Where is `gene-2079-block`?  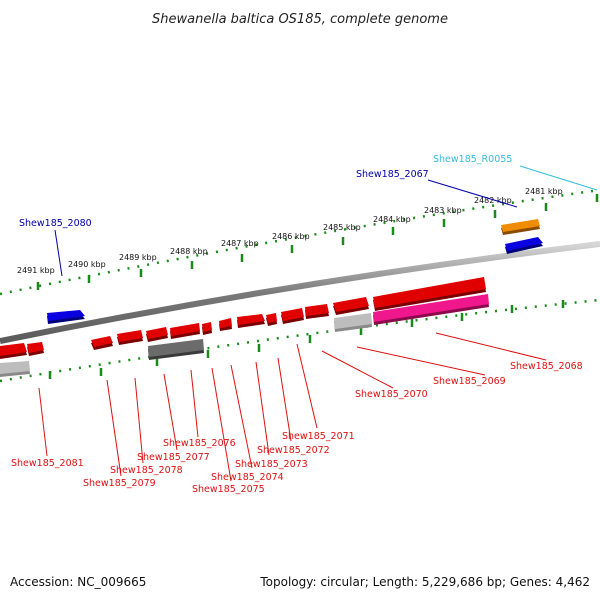 gene-2079-block is located at coordinates (130, 336).